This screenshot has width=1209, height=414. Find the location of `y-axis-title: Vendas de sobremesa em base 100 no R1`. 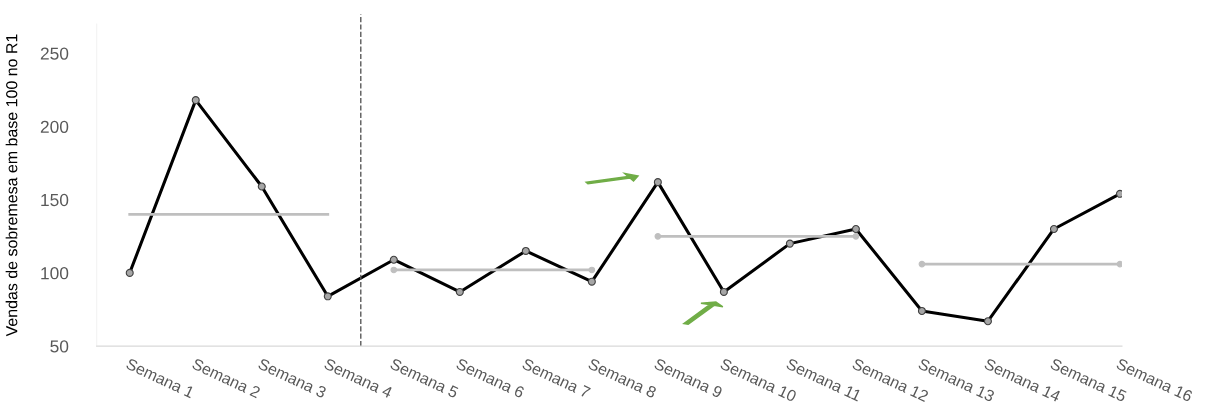

y-axis-title: Vendas de sobremesa em base 100 no R1 is located at coordinates (11, 185).